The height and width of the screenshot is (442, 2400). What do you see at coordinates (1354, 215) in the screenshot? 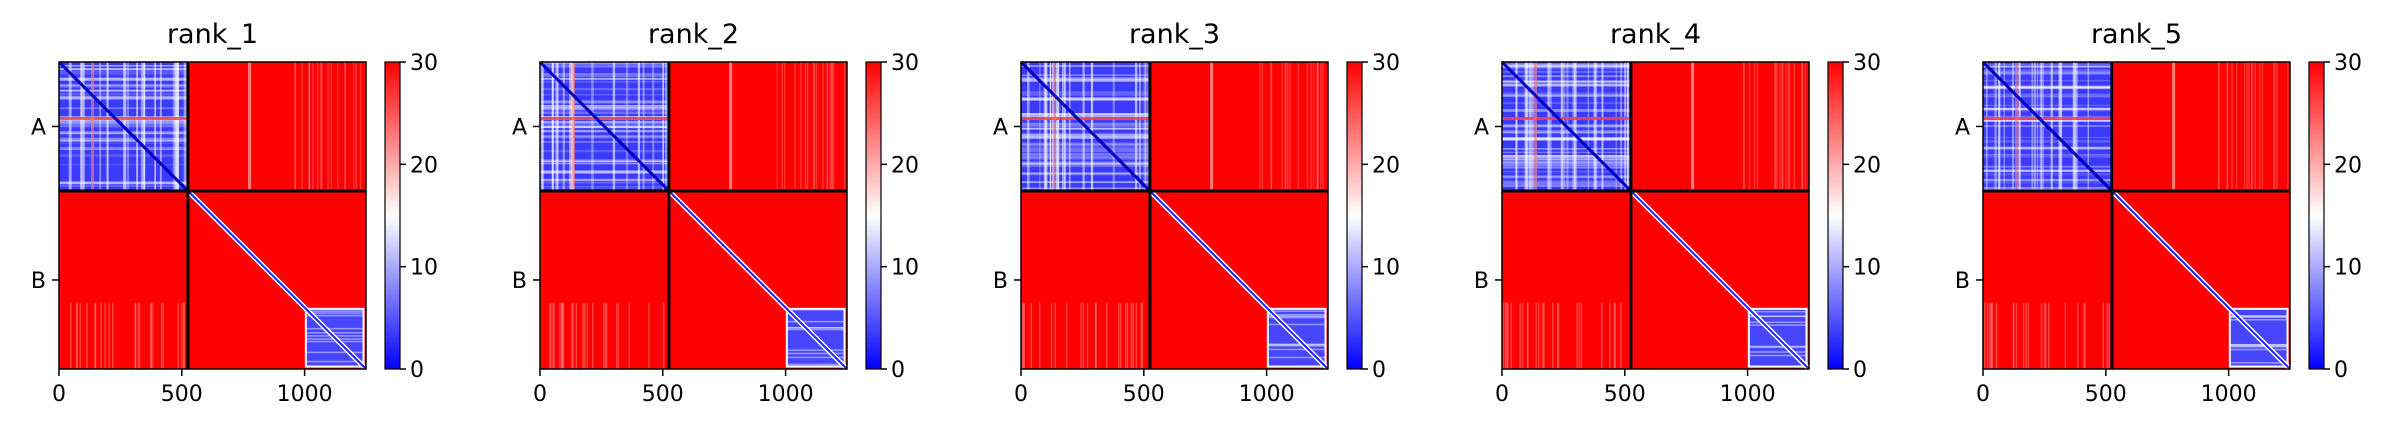
I see `colorbar` at bounding box center [1354, 215].